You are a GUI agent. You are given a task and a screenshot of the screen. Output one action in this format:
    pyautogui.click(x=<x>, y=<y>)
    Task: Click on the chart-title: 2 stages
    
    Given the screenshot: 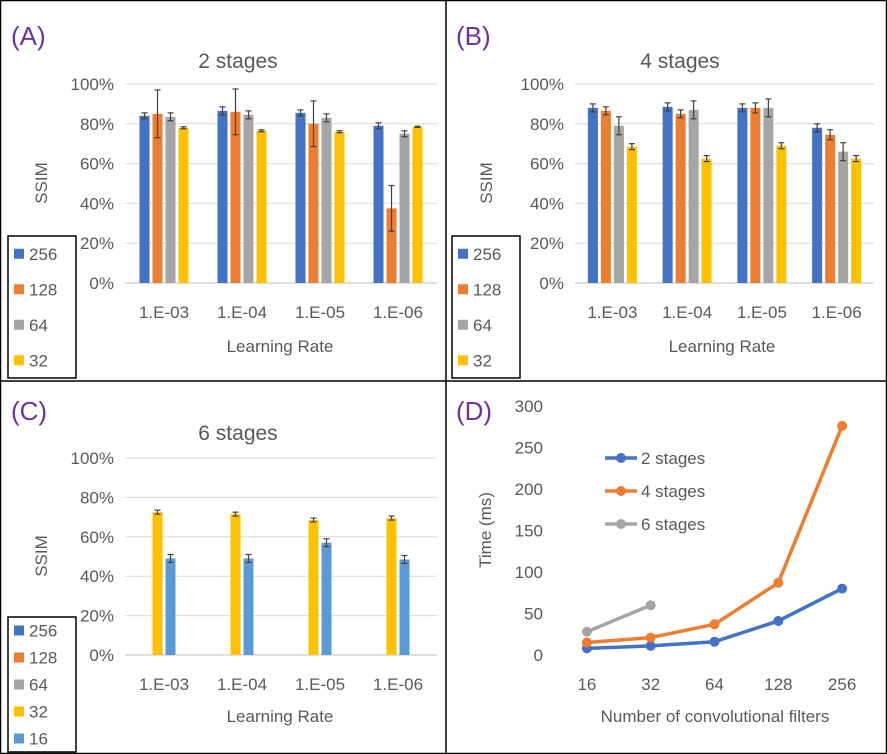 What is the action you would take?
    pyautogui.click(x=237, y=61)
    